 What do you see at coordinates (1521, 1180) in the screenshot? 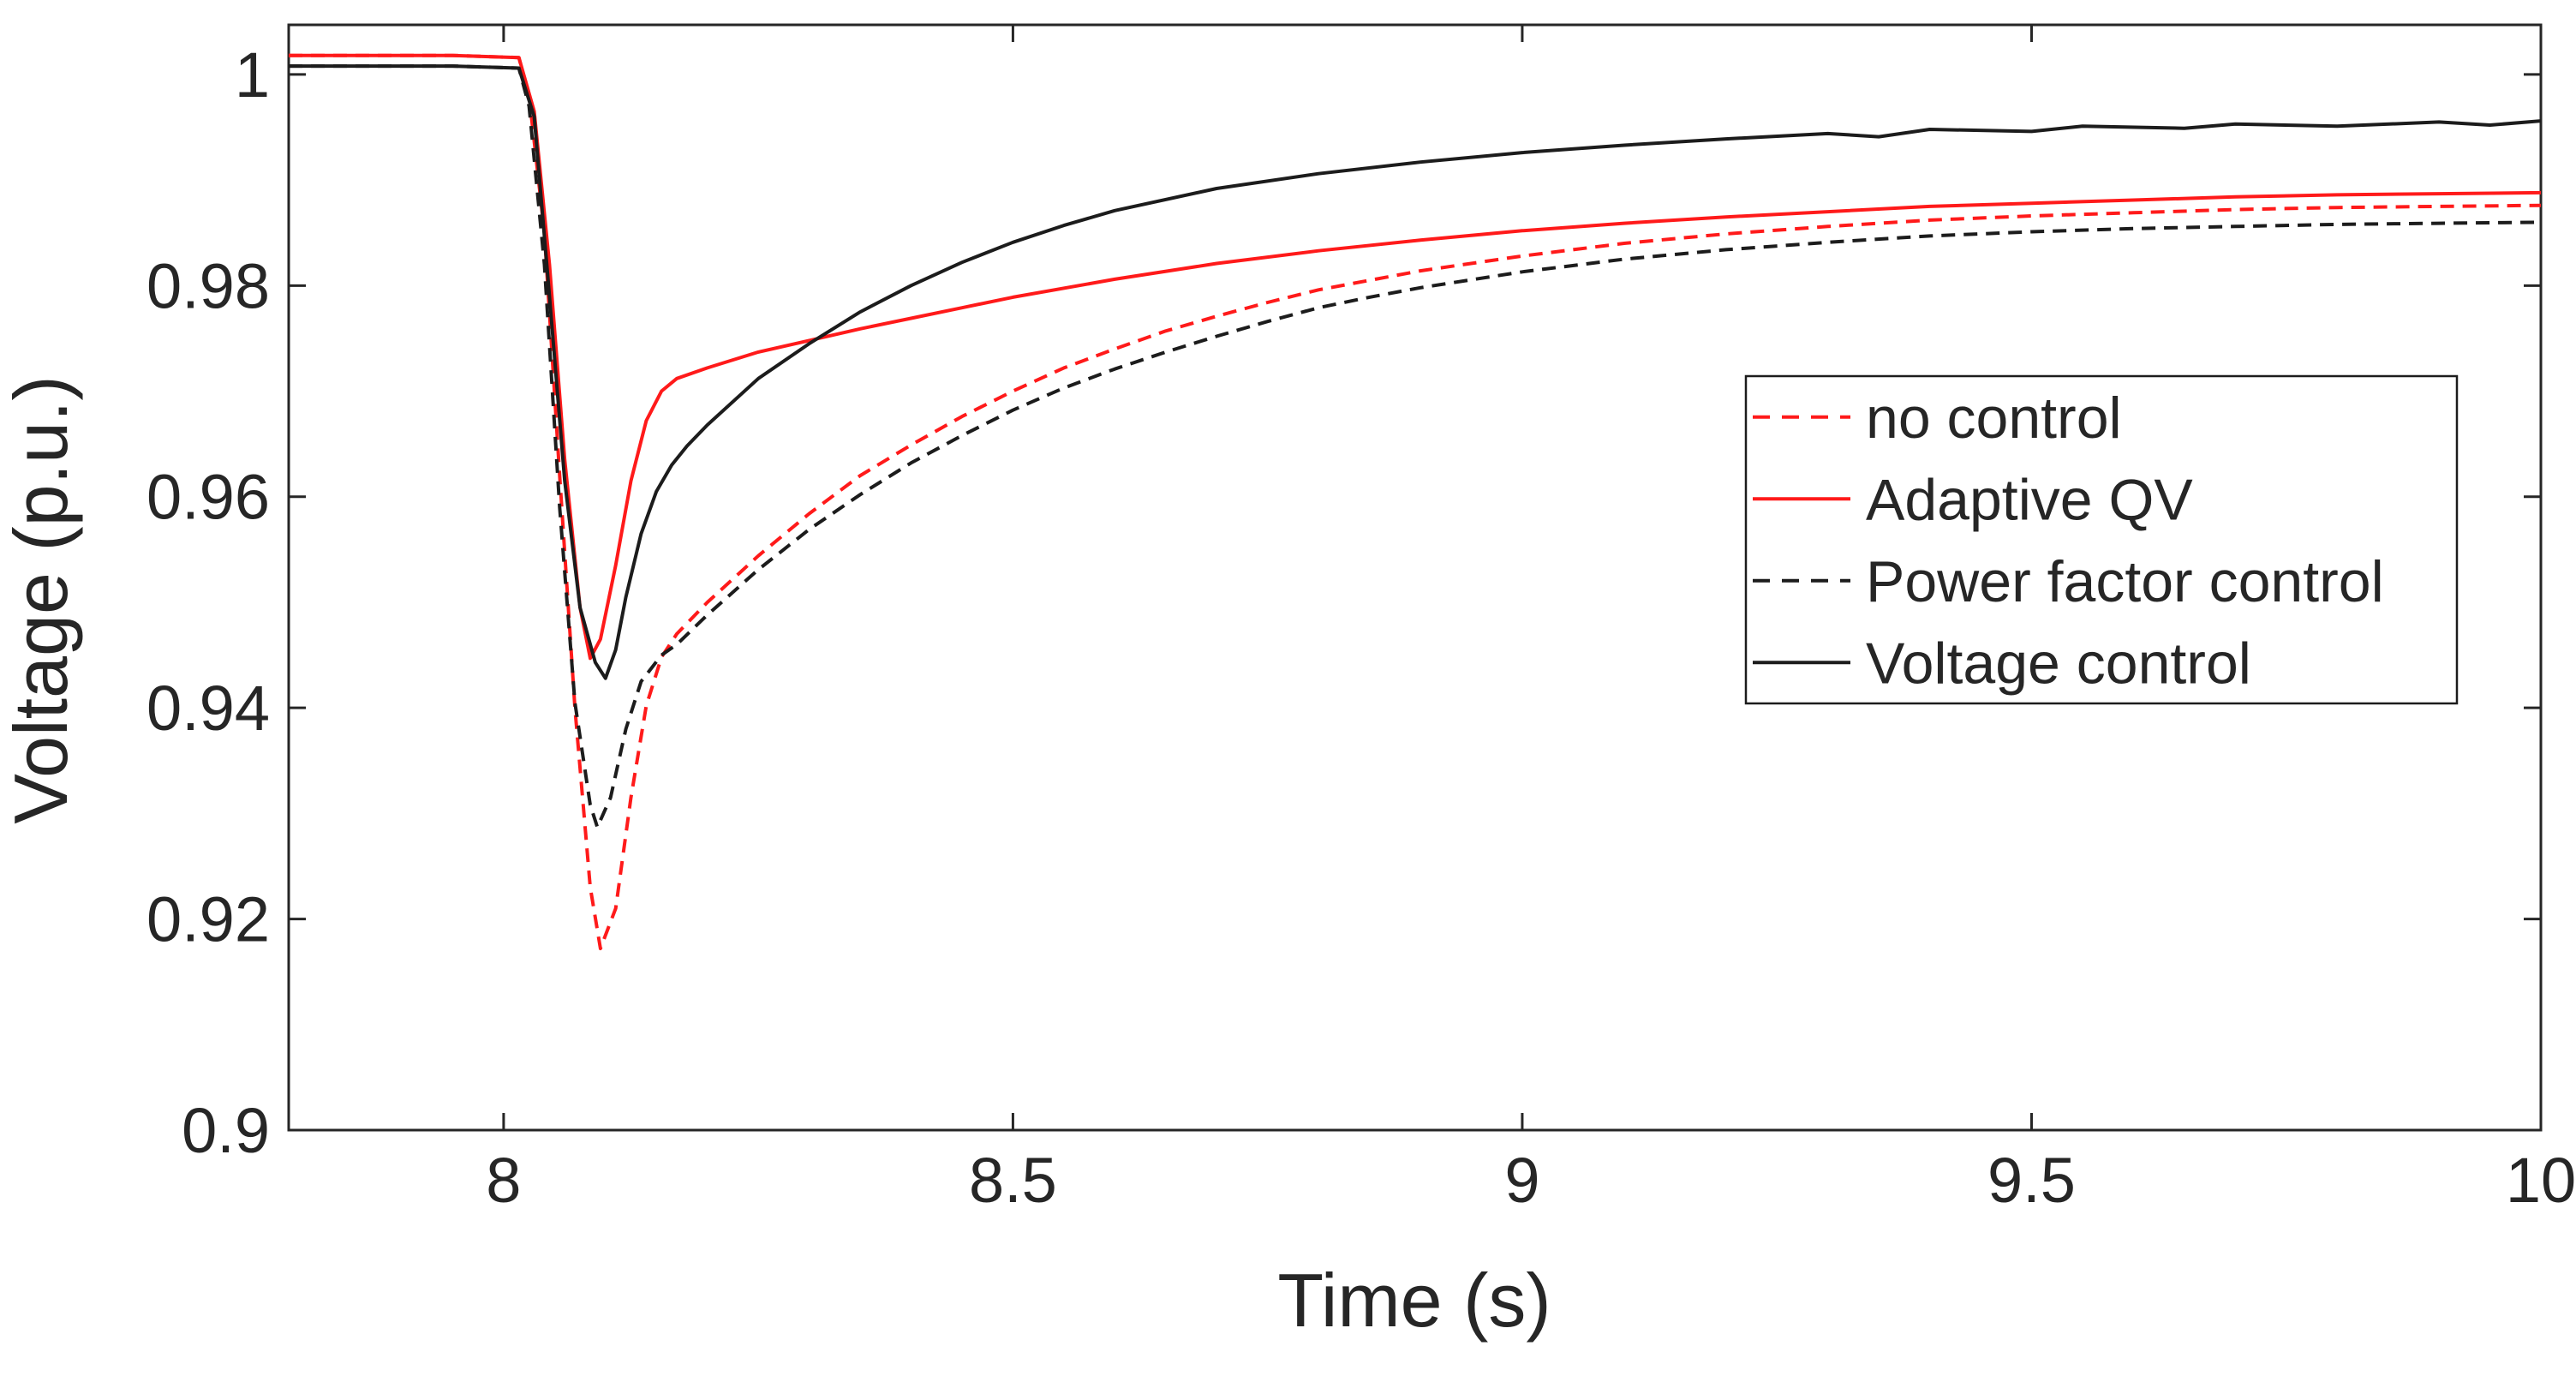
I see `x-tick-label: 9` at bounding box center [1521, 1180].